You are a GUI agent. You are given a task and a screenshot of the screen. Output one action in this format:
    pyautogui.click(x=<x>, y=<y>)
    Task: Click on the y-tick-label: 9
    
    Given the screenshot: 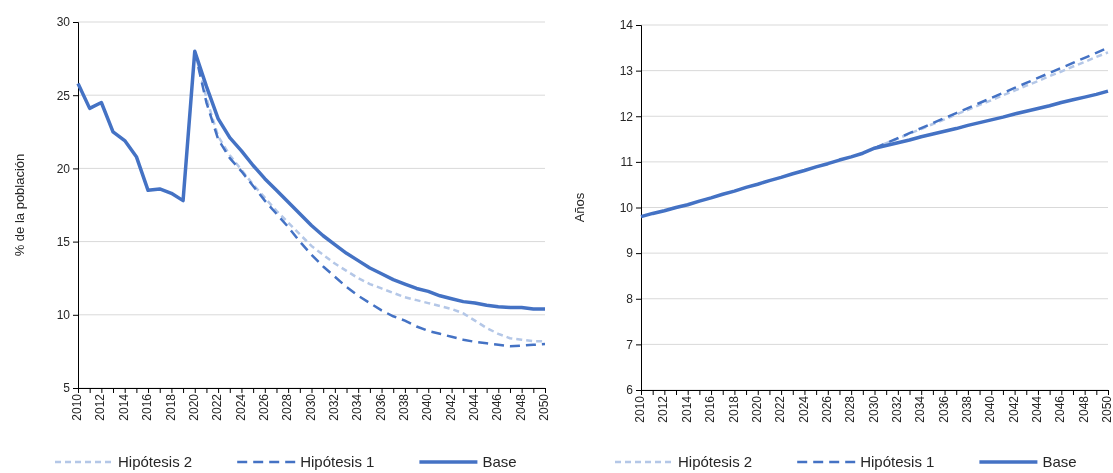 What is the action you would take?
    pyautogui.click(x=630, y=253)
    